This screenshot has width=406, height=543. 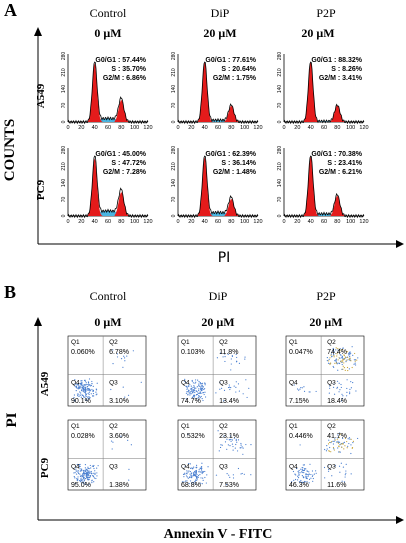 I want to click on panel-a-col-control: Control, so click(x=108, y=13).